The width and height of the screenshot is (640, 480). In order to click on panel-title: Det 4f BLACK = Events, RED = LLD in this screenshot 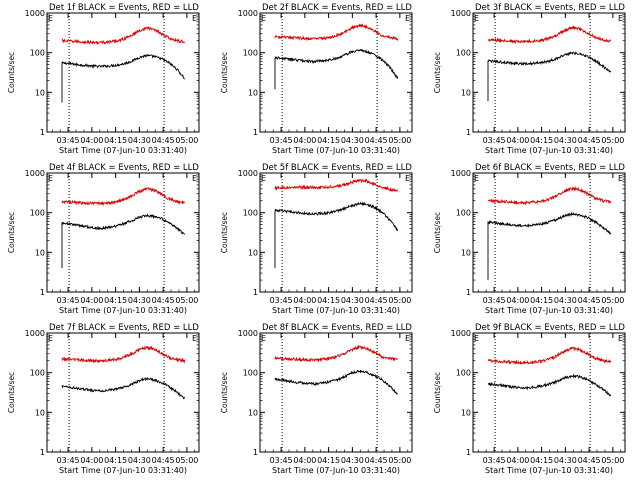, I will do `click(124, 168)`.